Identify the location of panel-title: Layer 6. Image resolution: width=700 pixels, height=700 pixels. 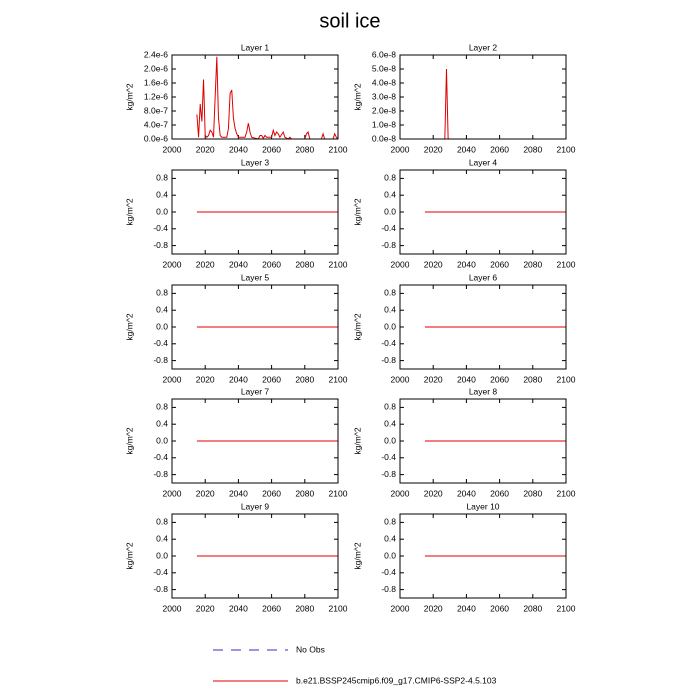
(483, 277).